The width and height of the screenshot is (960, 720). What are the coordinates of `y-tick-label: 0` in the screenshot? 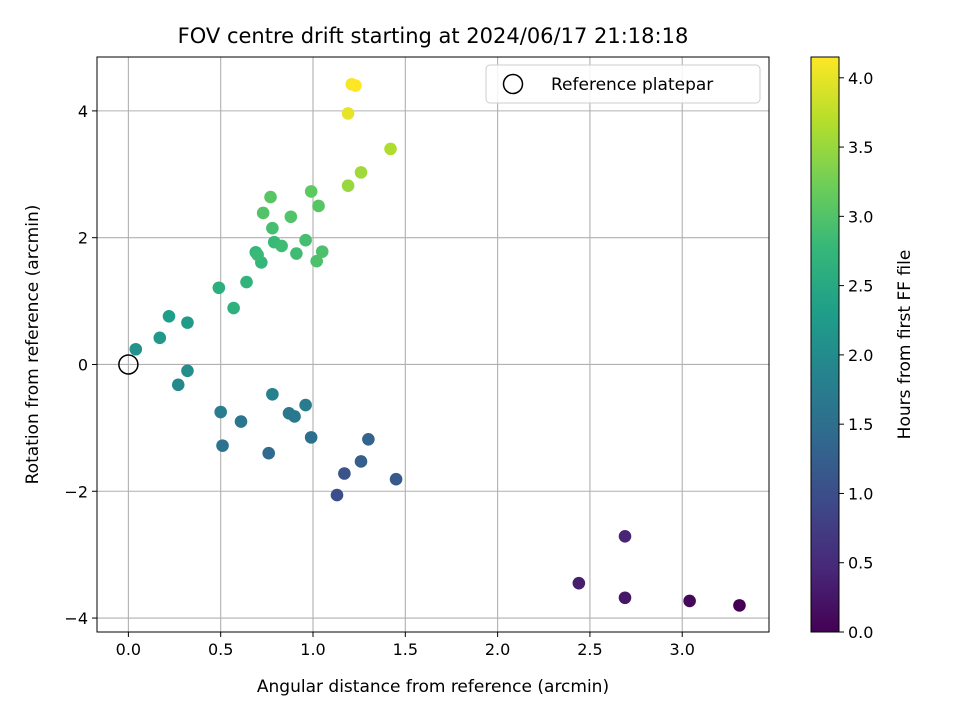 It's located at (83, 364).